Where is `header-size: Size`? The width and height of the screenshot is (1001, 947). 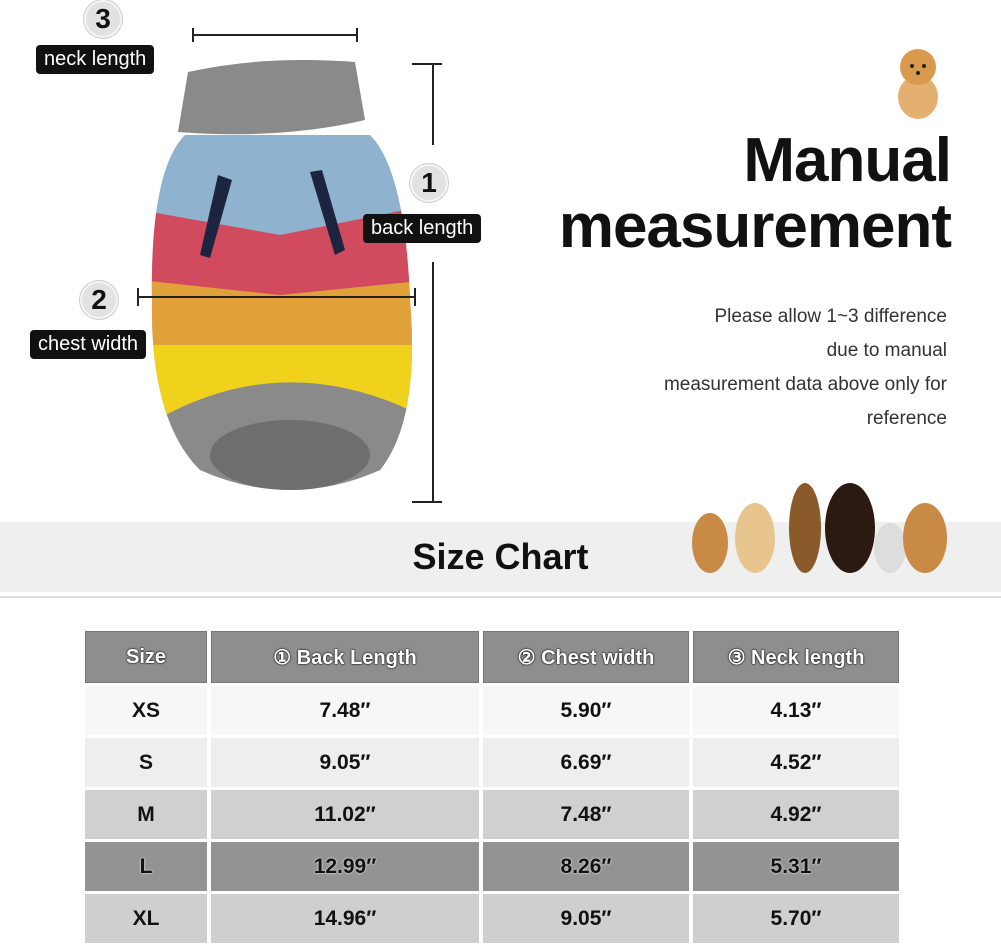 header-size: Size is located at coordinates (146, 657).